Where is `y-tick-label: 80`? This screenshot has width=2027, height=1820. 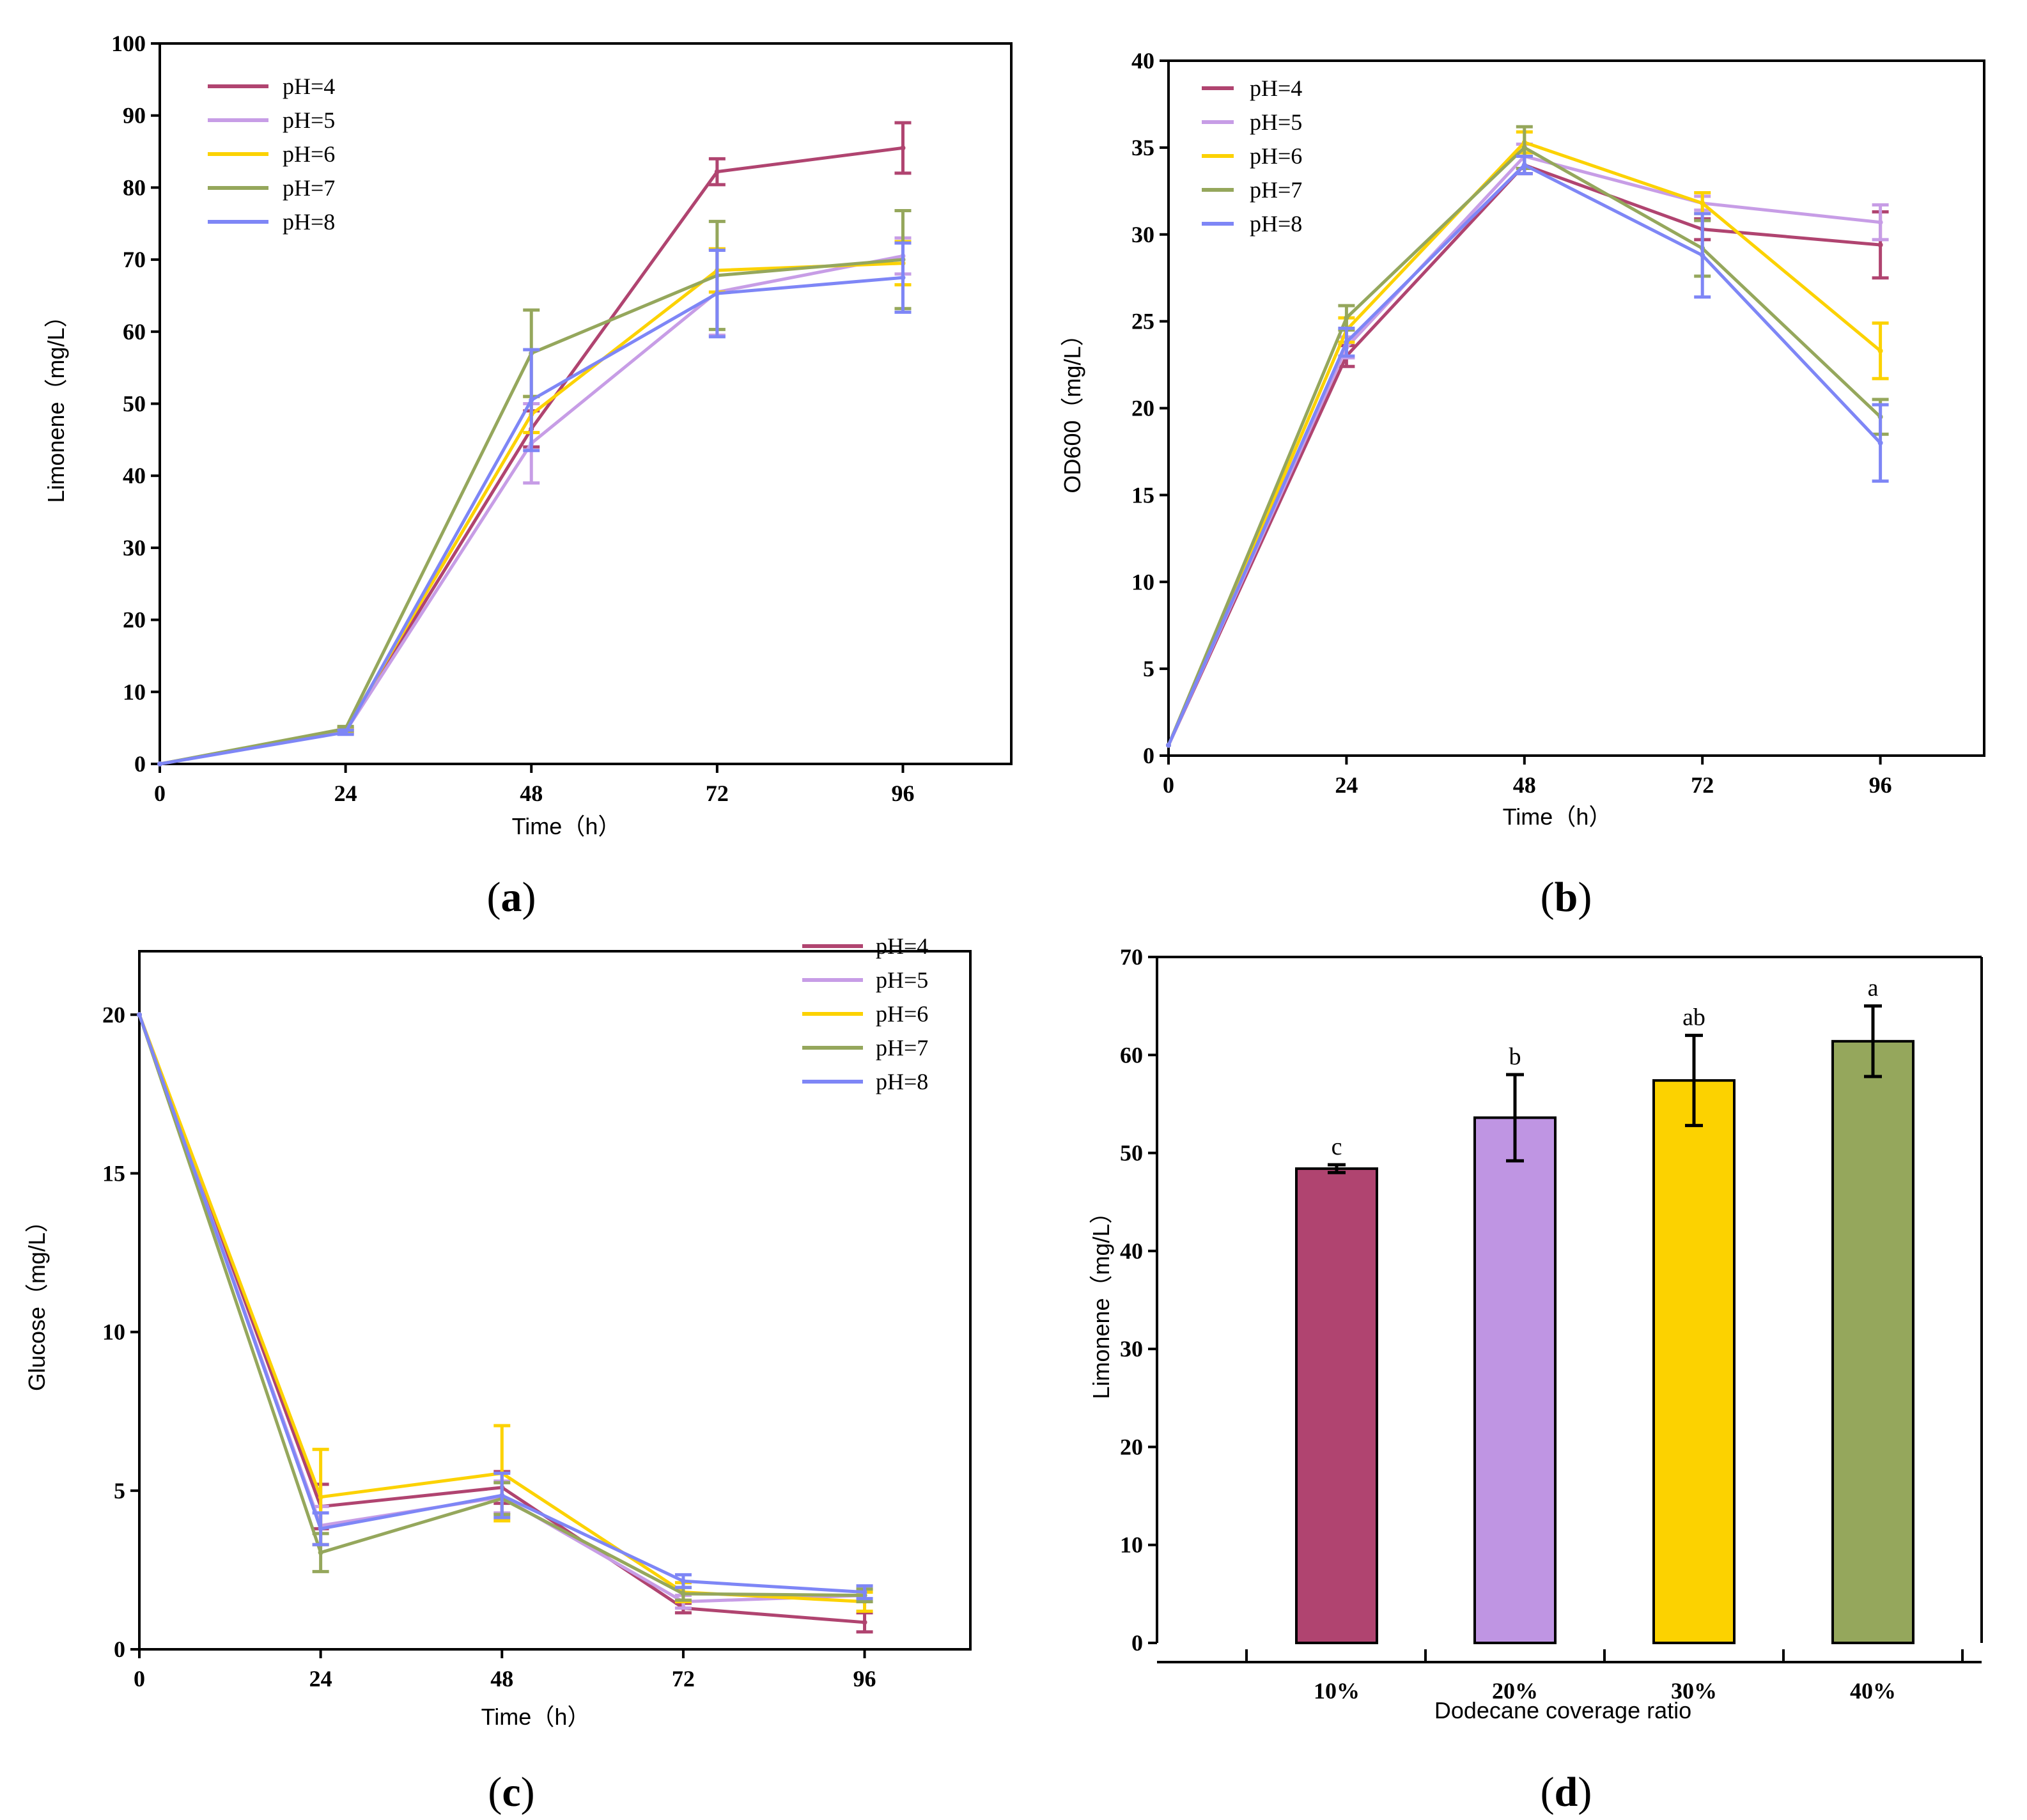
y-tick-label: 80 is located at coordinates (134, 187).